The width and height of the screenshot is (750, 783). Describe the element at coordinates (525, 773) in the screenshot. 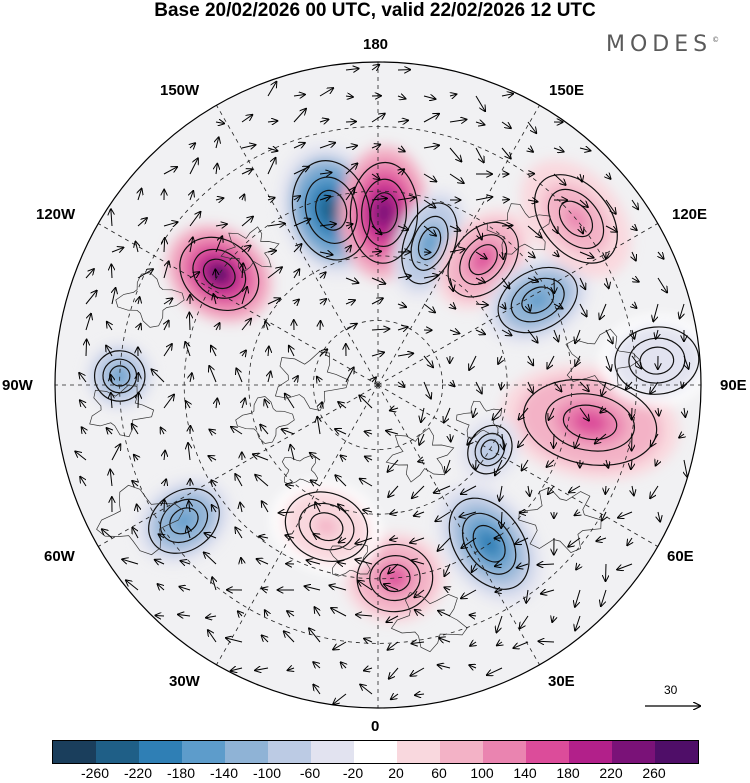

I see `colorbar-tick-label: 140` at that location.